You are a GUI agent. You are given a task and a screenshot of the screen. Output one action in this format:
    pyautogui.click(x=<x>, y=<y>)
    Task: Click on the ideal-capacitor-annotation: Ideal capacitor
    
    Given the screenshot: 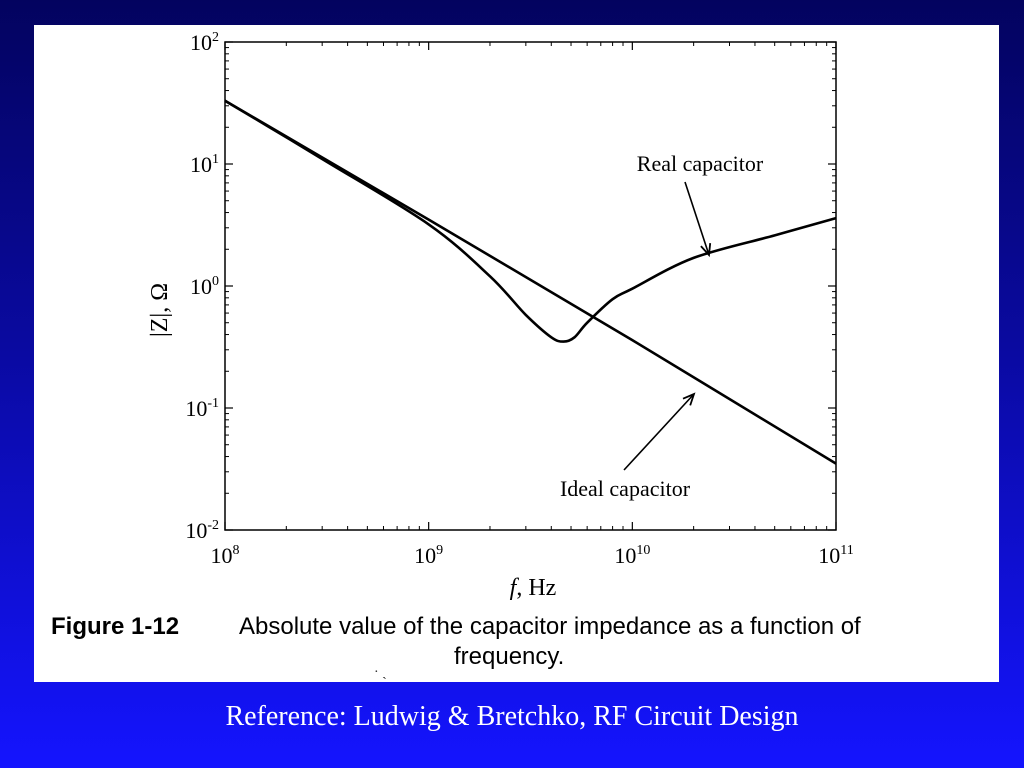 What is the action you would take?
    pyautogui.click(x=625, y=488)
    